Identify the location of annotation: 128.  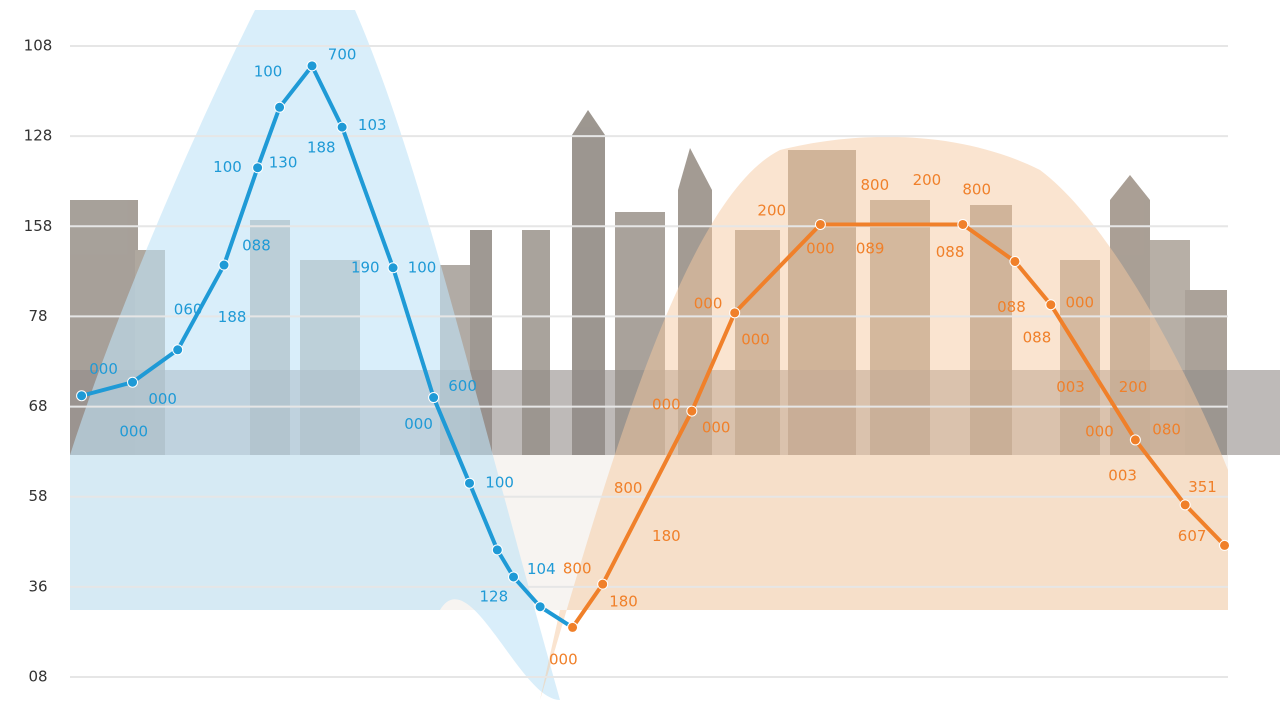
(494, 596).